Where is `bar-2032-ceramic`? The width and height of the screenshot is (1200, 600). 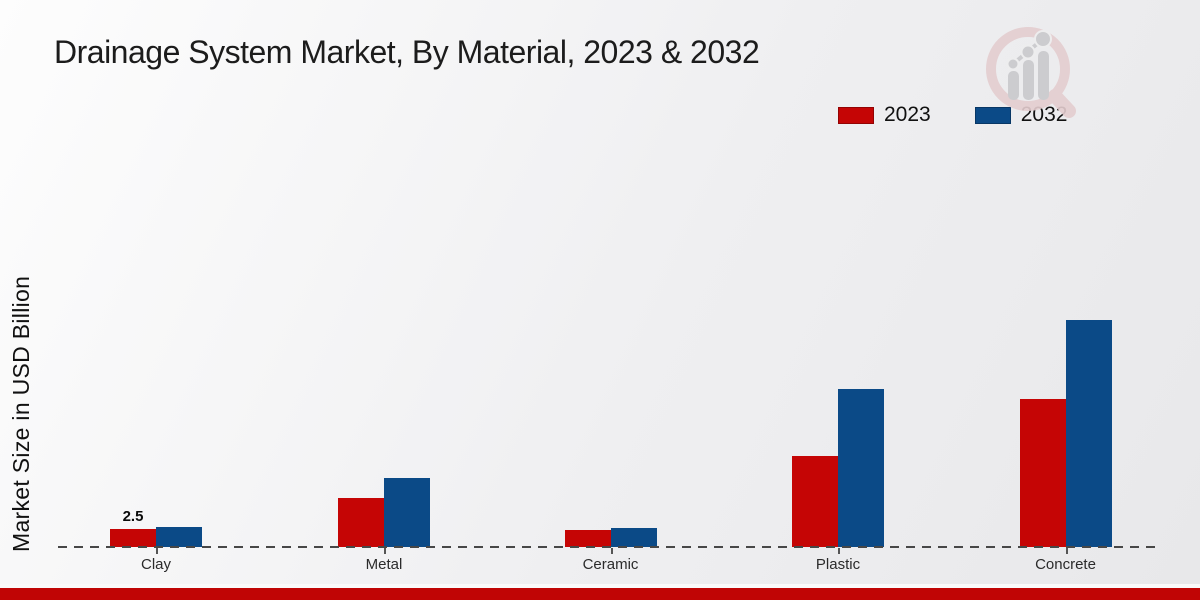
bar-2032-ceramic is located at coordinates (633, 537).